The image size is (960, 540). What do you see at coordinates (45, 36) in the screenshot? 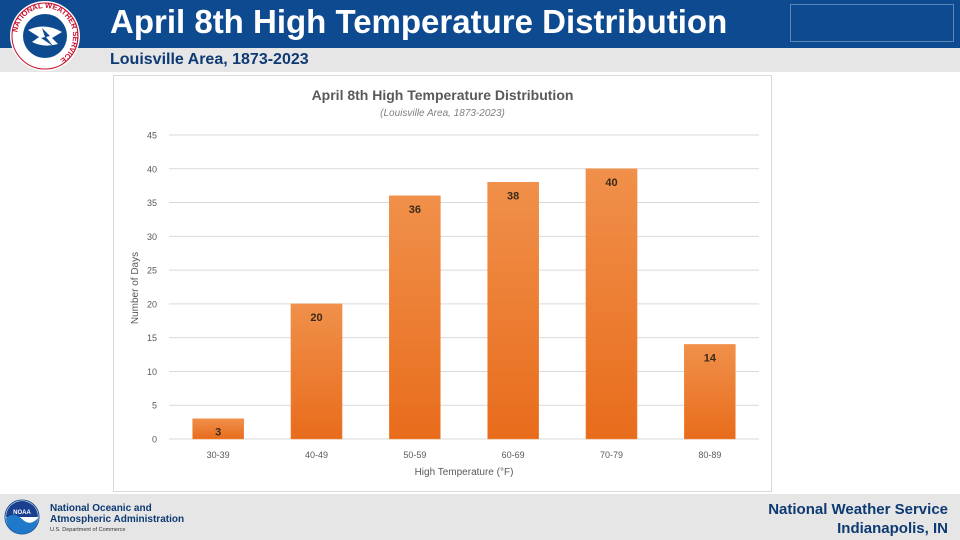
I see `nws-logo-icon: NATIONAL WEATHER SERVICE` at bounding box center [45, 36].